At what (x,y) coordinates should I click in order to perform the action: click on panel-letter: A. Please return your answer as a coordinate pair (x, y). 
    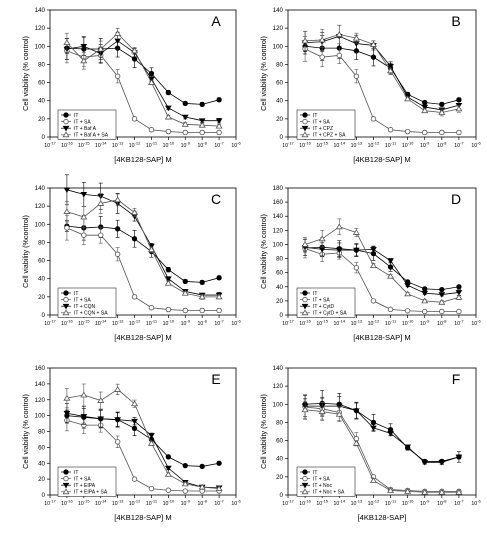
    Looking at the image, I should click on (216, 21).